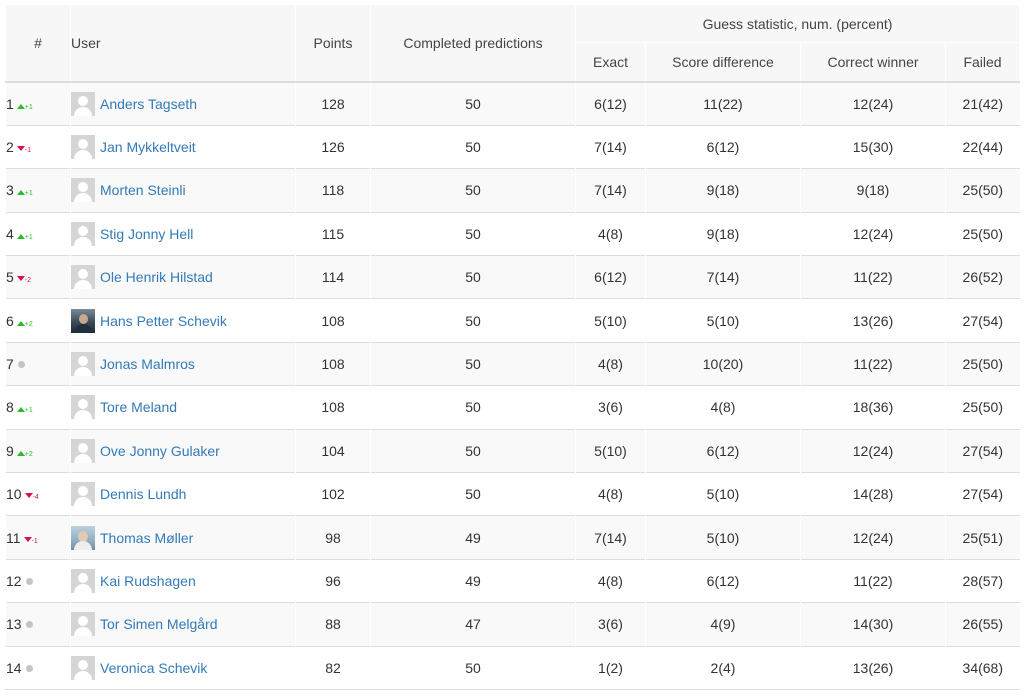  What do you see at coordinates (982, 624) in the screenshot?
I see `failed-cell: 26(55)` at bounding box center [982, 624].